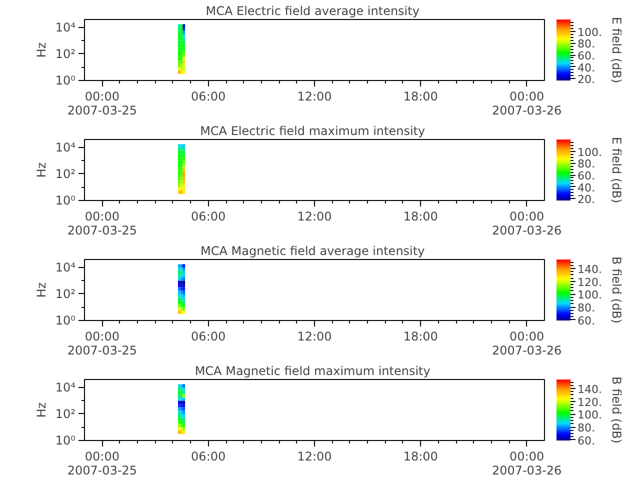  Describe the element at coordinates (313, 11) in the screenshot. I see `chart-title: MCA Electric field average intensity` at that location.